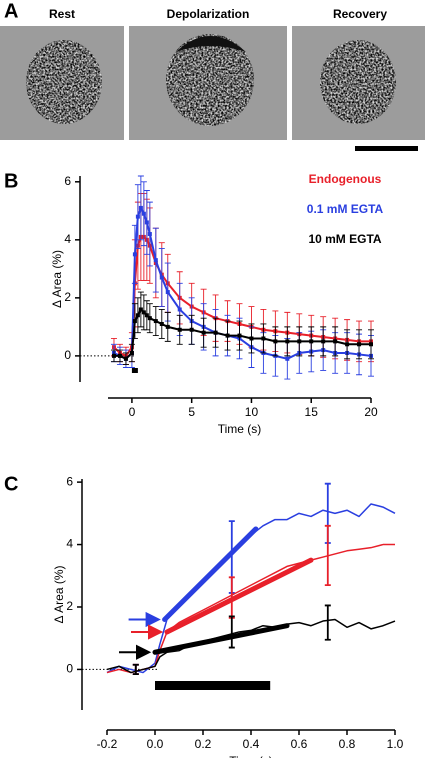  What do you see at coordinates (191, 412) in the screenshot?
I see `x-tick-label: 5` at bounding box center [191, 412].